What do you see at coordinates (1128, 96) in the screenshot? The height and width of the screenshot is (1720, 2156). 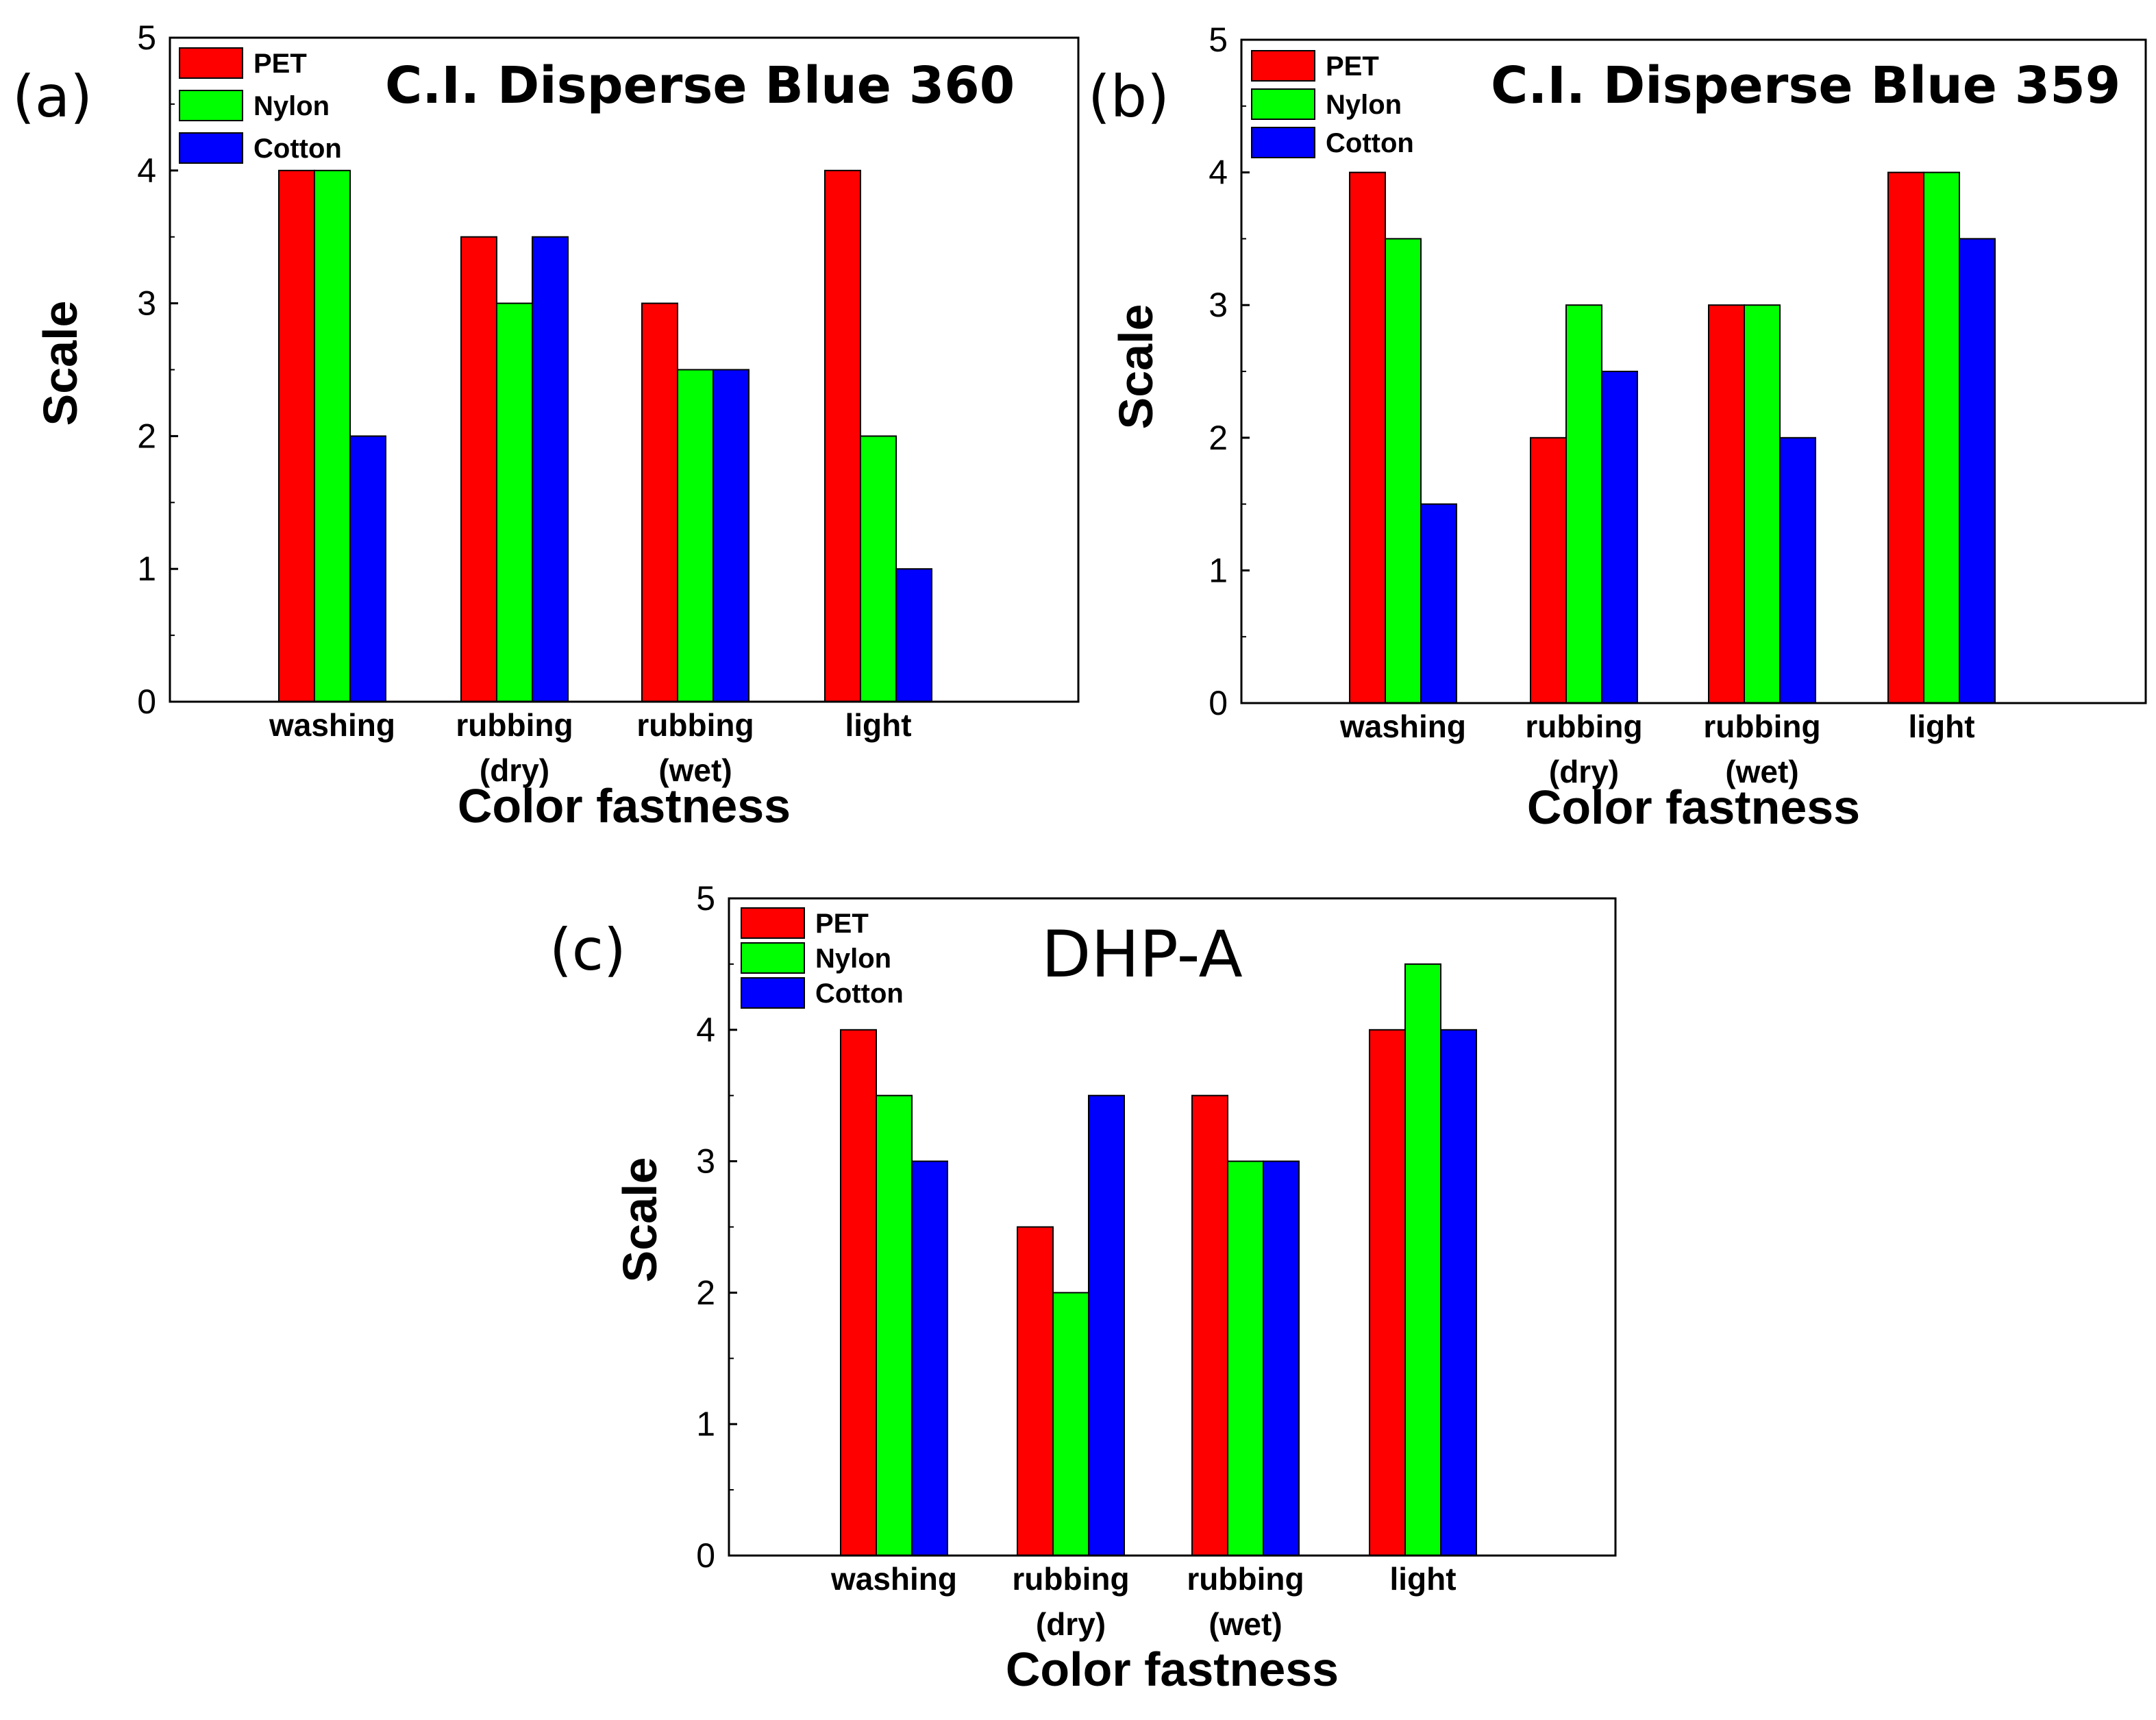 I see `panel-label: (b)` at bounding box center [1128, 96].